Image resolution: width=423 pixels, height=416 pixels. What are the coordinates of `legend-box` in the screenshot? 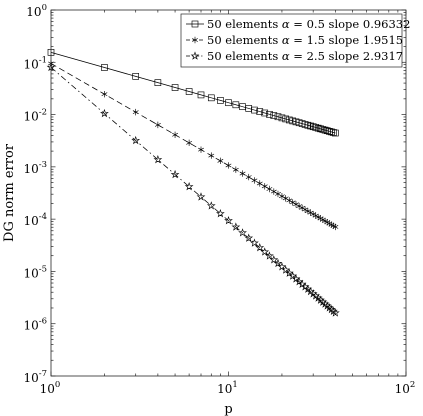 It's located at (291, 40).